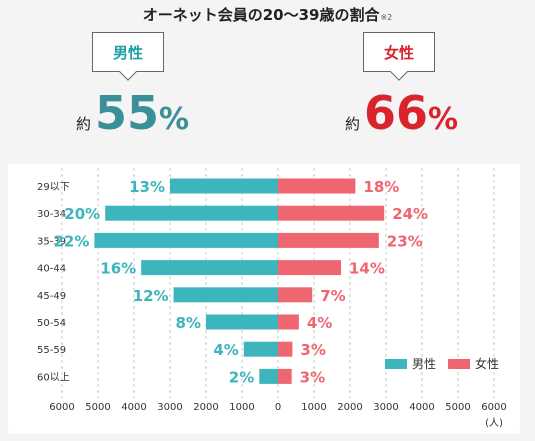 The width and height of the screenshot is (535, 441). I want to click on data-label-female: 24%, so click(410, 214).